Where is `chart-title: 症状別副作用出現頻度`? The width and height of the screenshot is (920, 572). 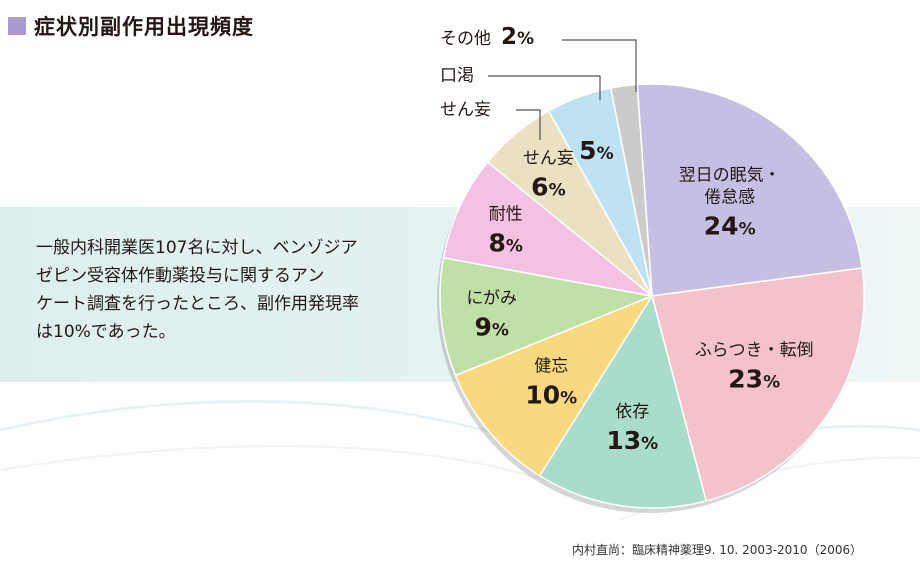 chart-title: 症状別副作用出現頻度 is located at coordinates (131, 26).